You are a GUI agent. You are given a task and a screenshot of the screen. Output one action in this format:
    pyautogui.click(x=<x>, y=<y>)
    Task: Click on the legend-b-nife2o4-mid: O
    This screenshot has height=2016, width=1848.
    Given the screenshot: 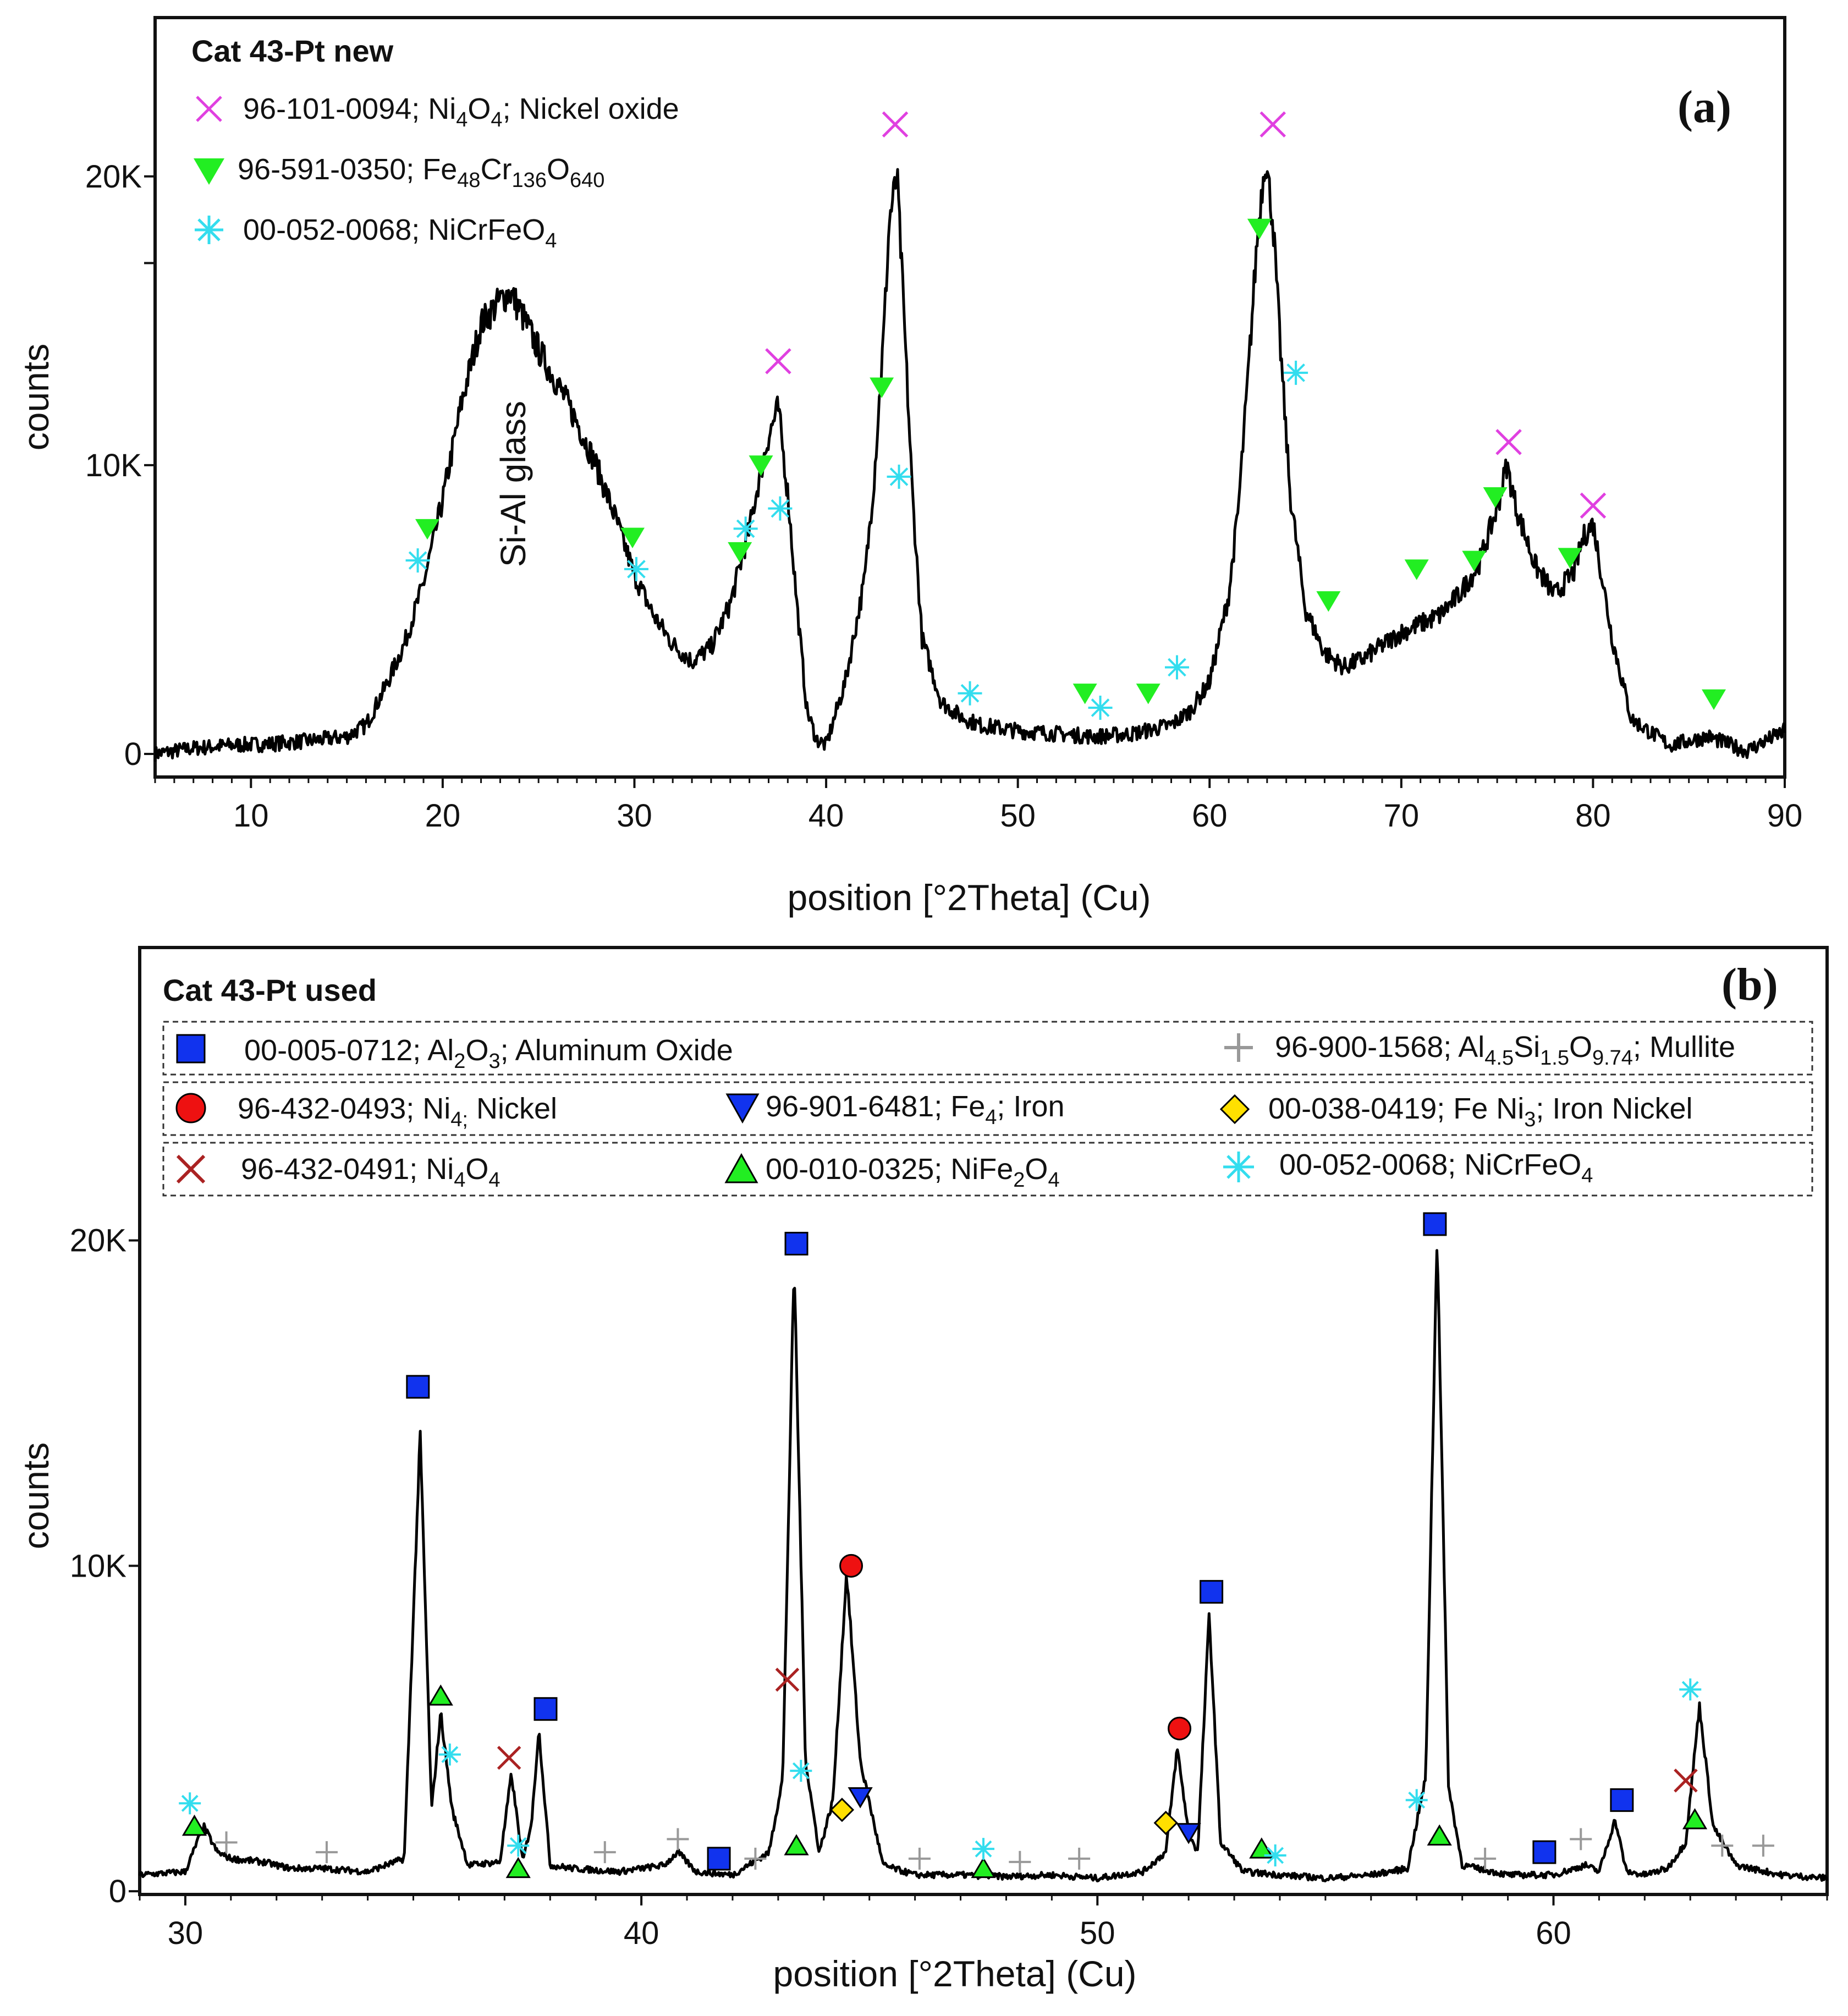 What is the action you would take?
    pyautogui.click(x=1036, y=1169)
    